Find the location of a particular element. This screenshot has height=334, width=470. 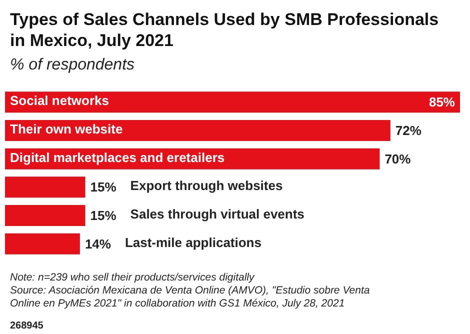

y-tick-label: Sales through virtual events is located at coordinates (217, 214).